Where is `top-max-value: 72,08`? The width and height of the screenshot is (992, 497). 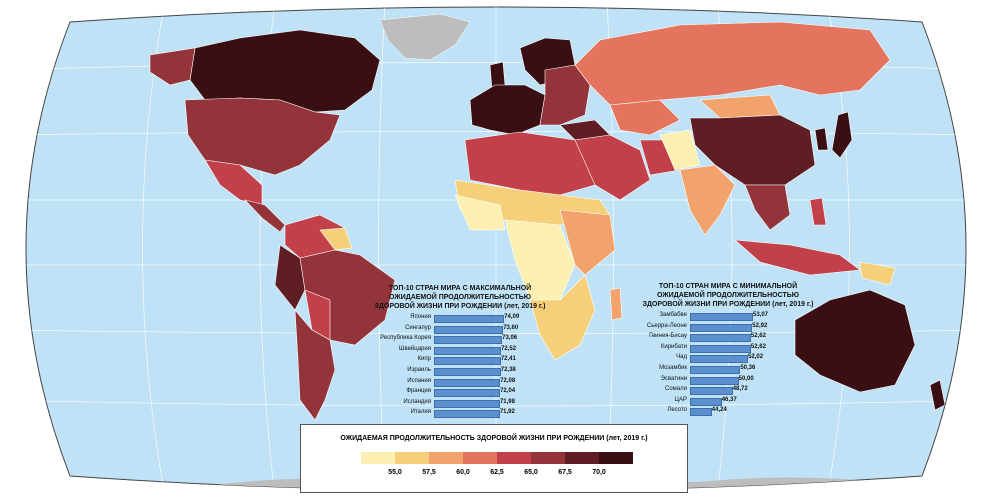
top-max-value: 72,08 is located at coordinates (508, 380).